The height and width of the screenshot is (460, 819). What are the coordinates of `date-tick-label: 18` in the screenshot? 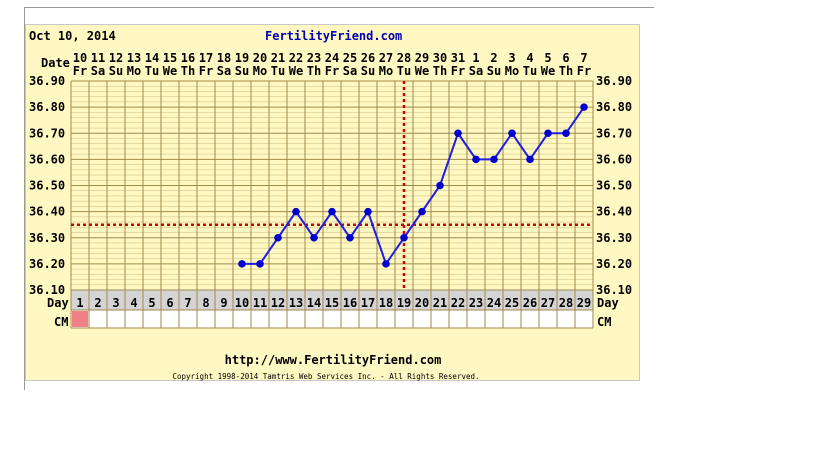 It's located at (224, 58).